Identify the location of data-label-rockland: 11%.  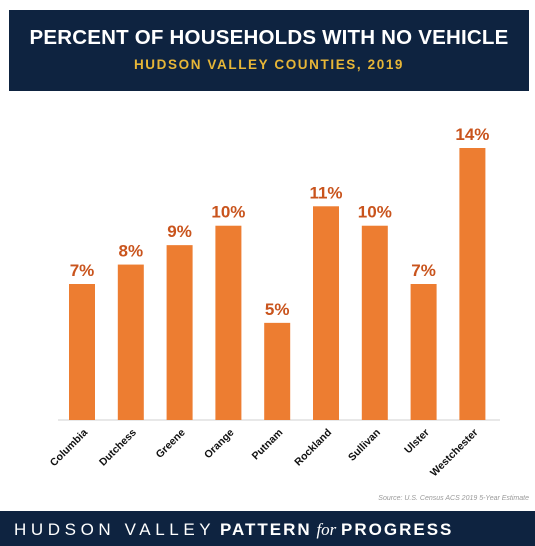
(325, 192).